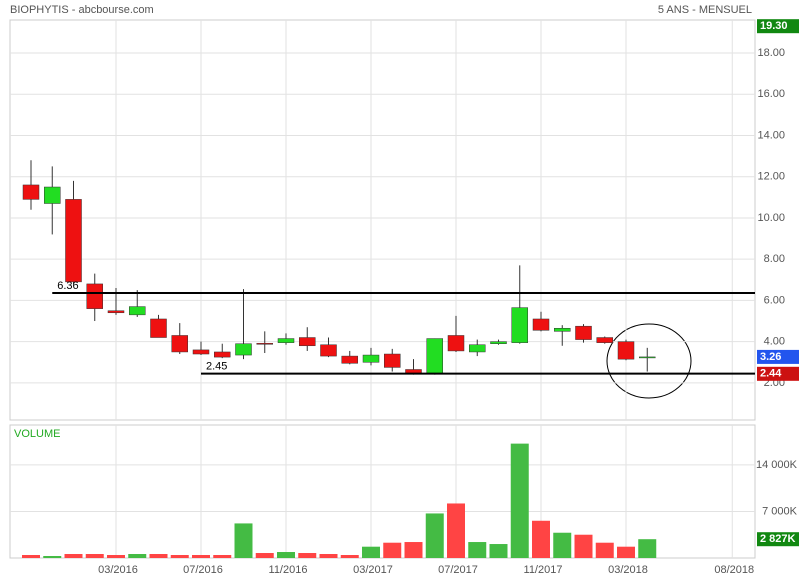 The width and height of the screenshot is (800, 580). What do you see at coordinates (771, 53) in the screenshot?
I see `y-tick-label: 18.00` at bounding box center [771, 53].